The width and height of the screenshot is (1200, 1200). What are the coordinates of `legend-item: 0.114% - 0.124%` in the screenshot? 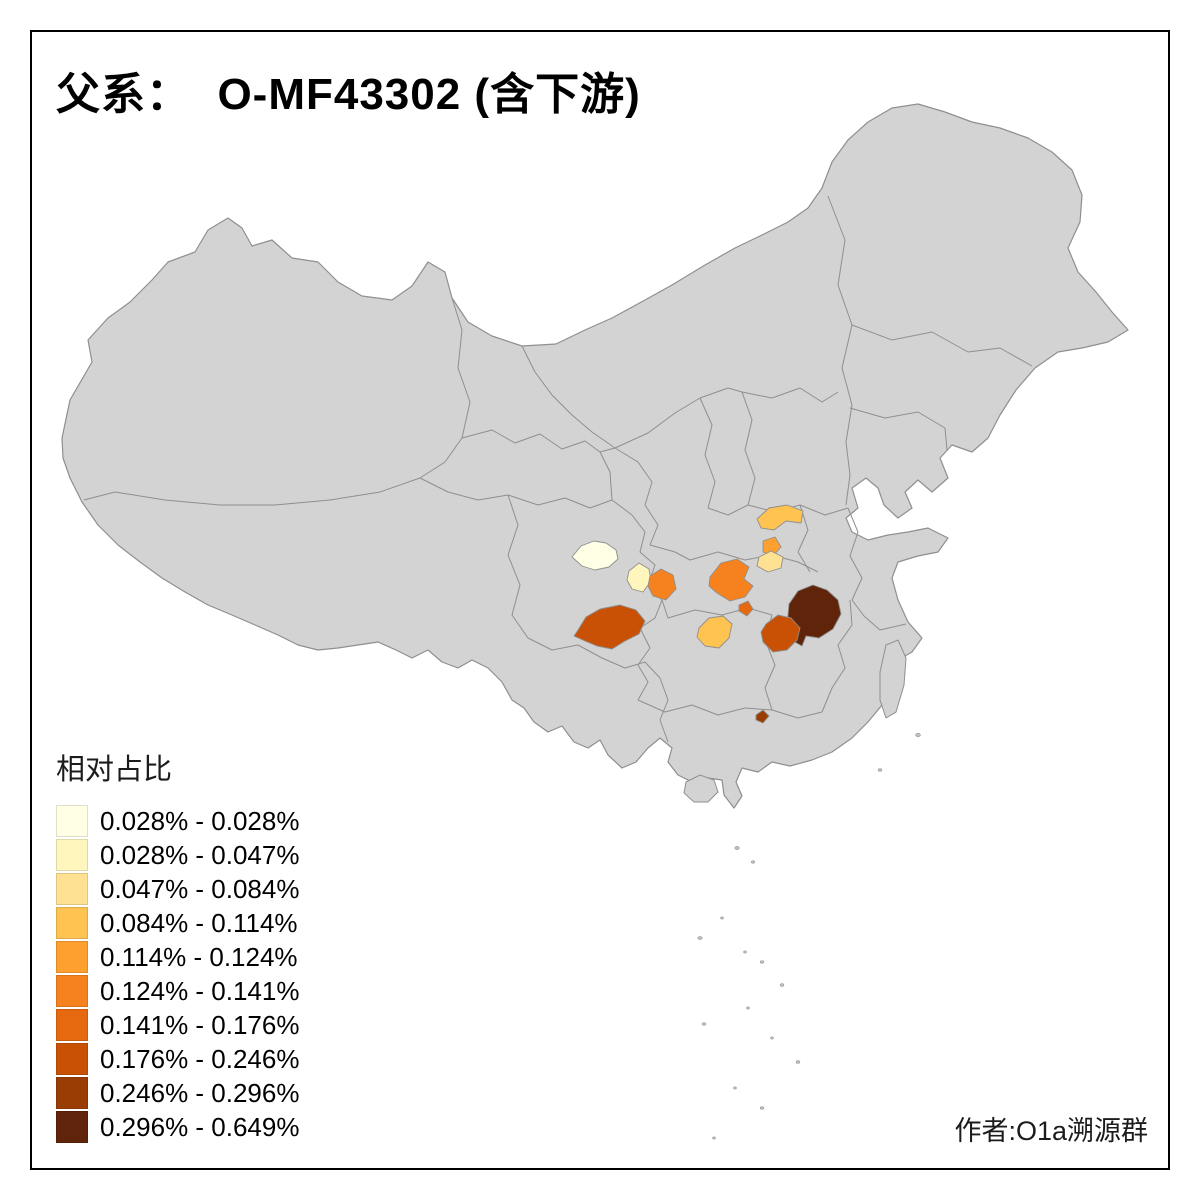 It's located at (177, 957).